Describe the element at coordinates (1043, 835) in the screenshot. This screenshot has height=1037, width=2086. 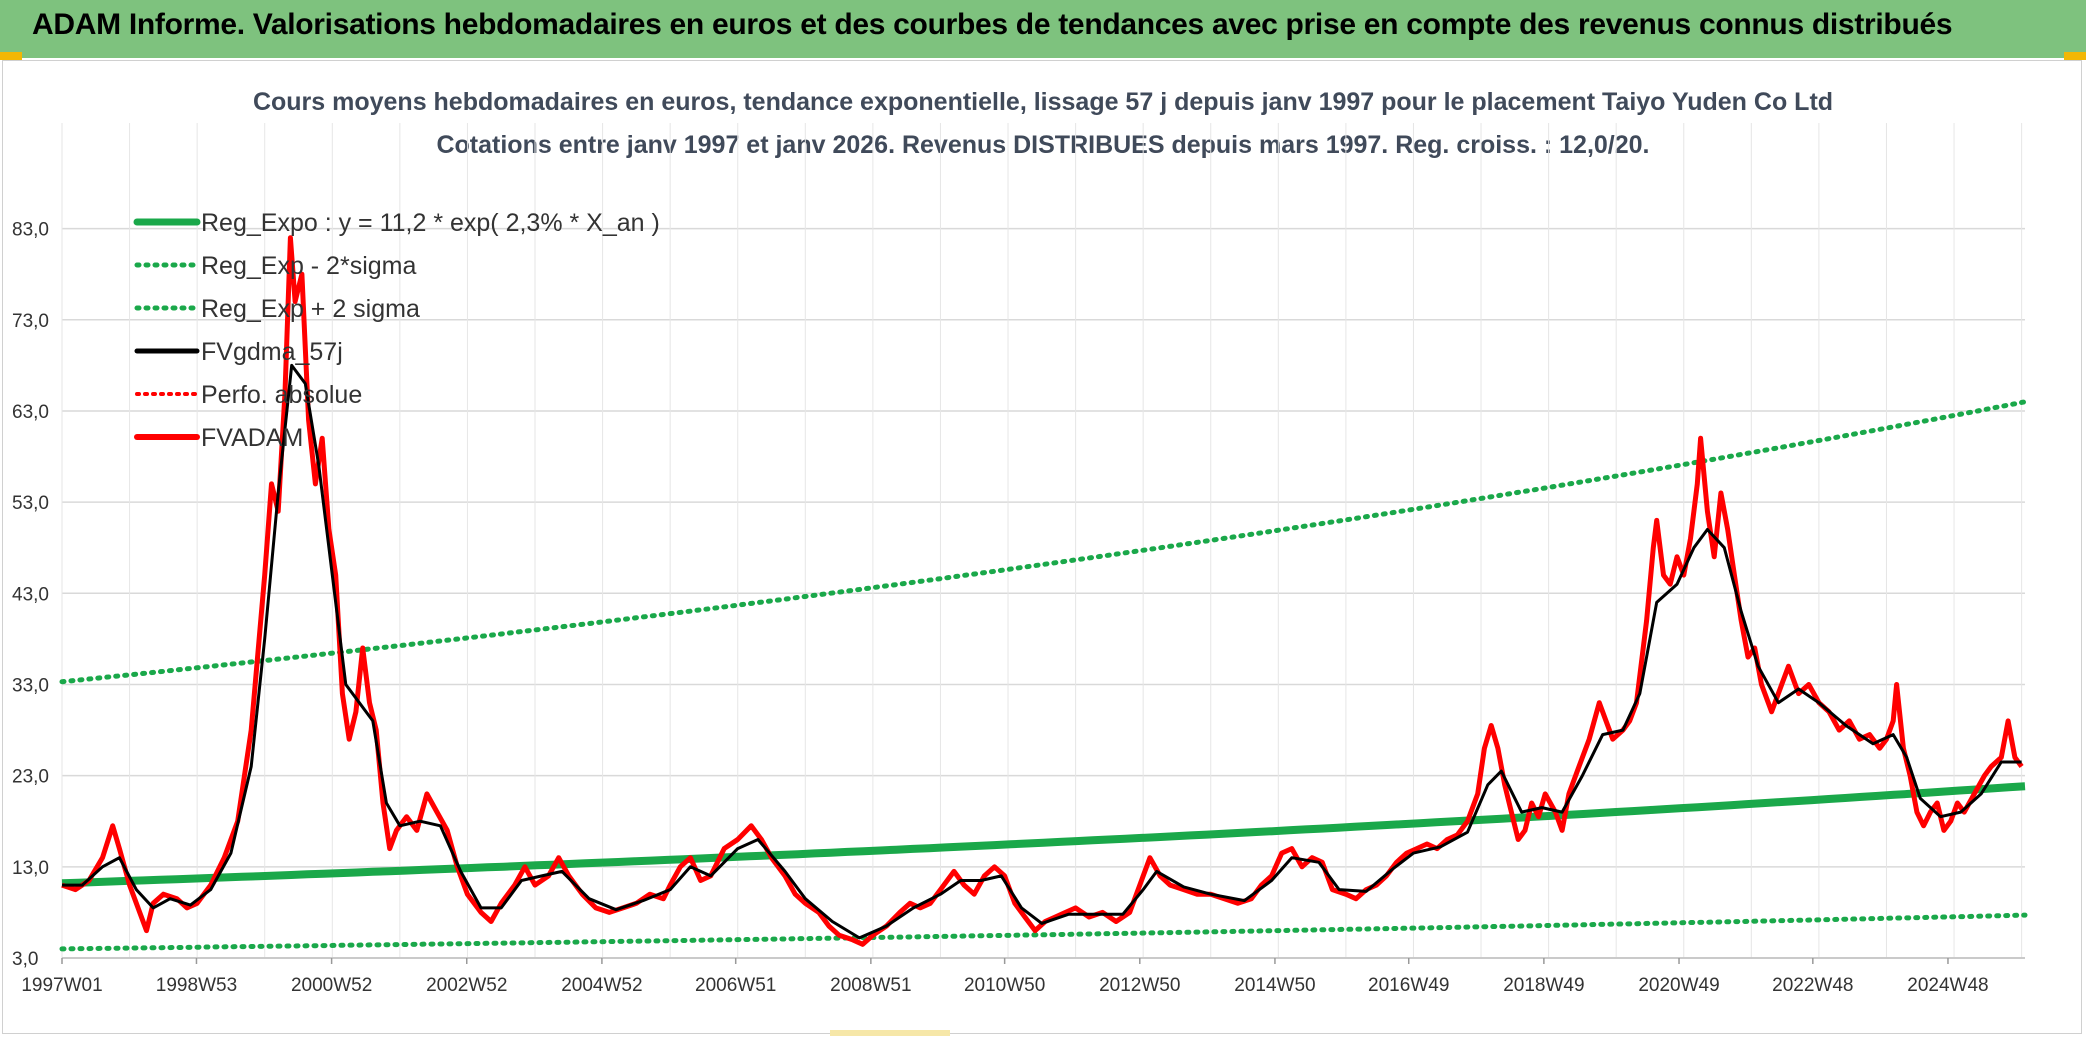
I see `trend-line` at that location.